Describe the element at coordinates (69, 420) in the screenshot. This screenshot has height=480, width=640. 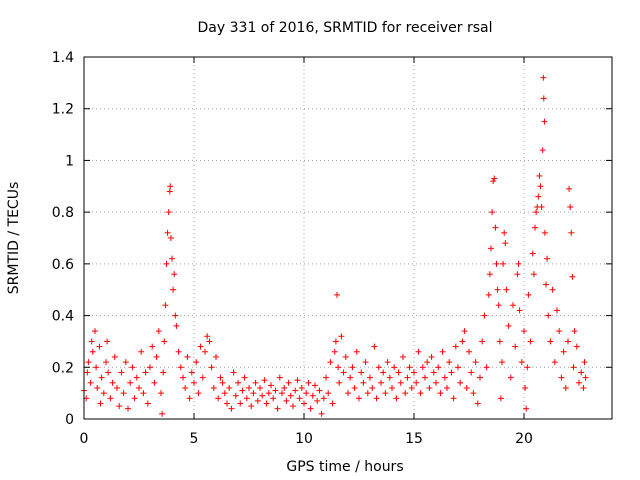
I see `y-tick-label: 0` at that location.